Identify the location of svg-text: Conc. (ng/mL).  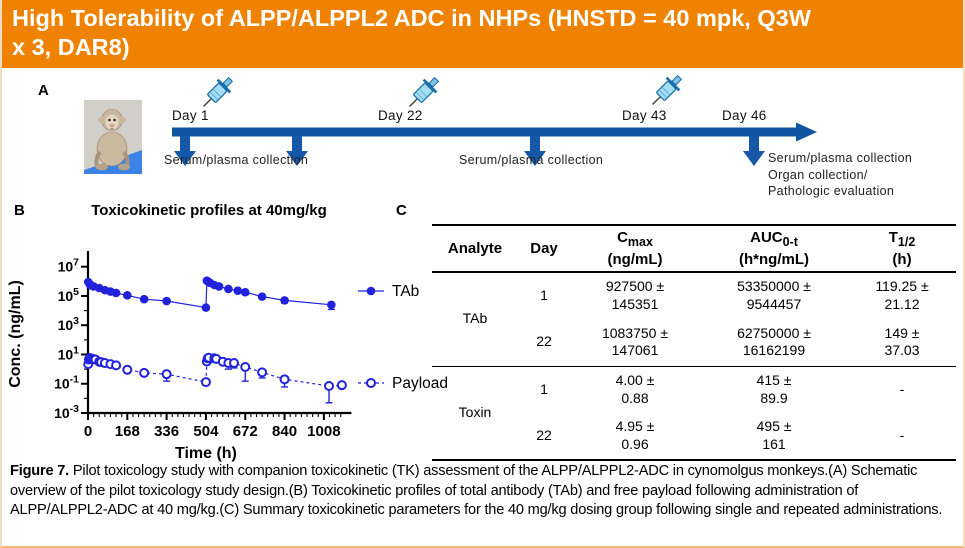
(15, 334).